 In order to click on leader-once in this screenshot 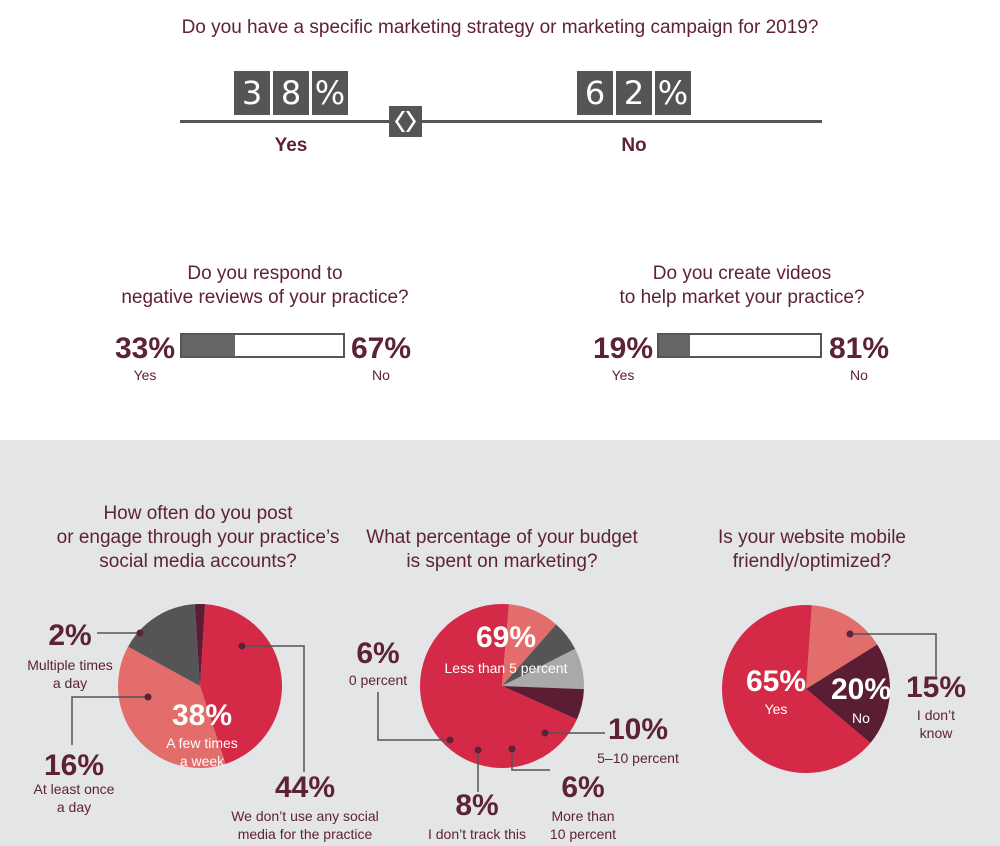, I will do `click(109, 720)`.